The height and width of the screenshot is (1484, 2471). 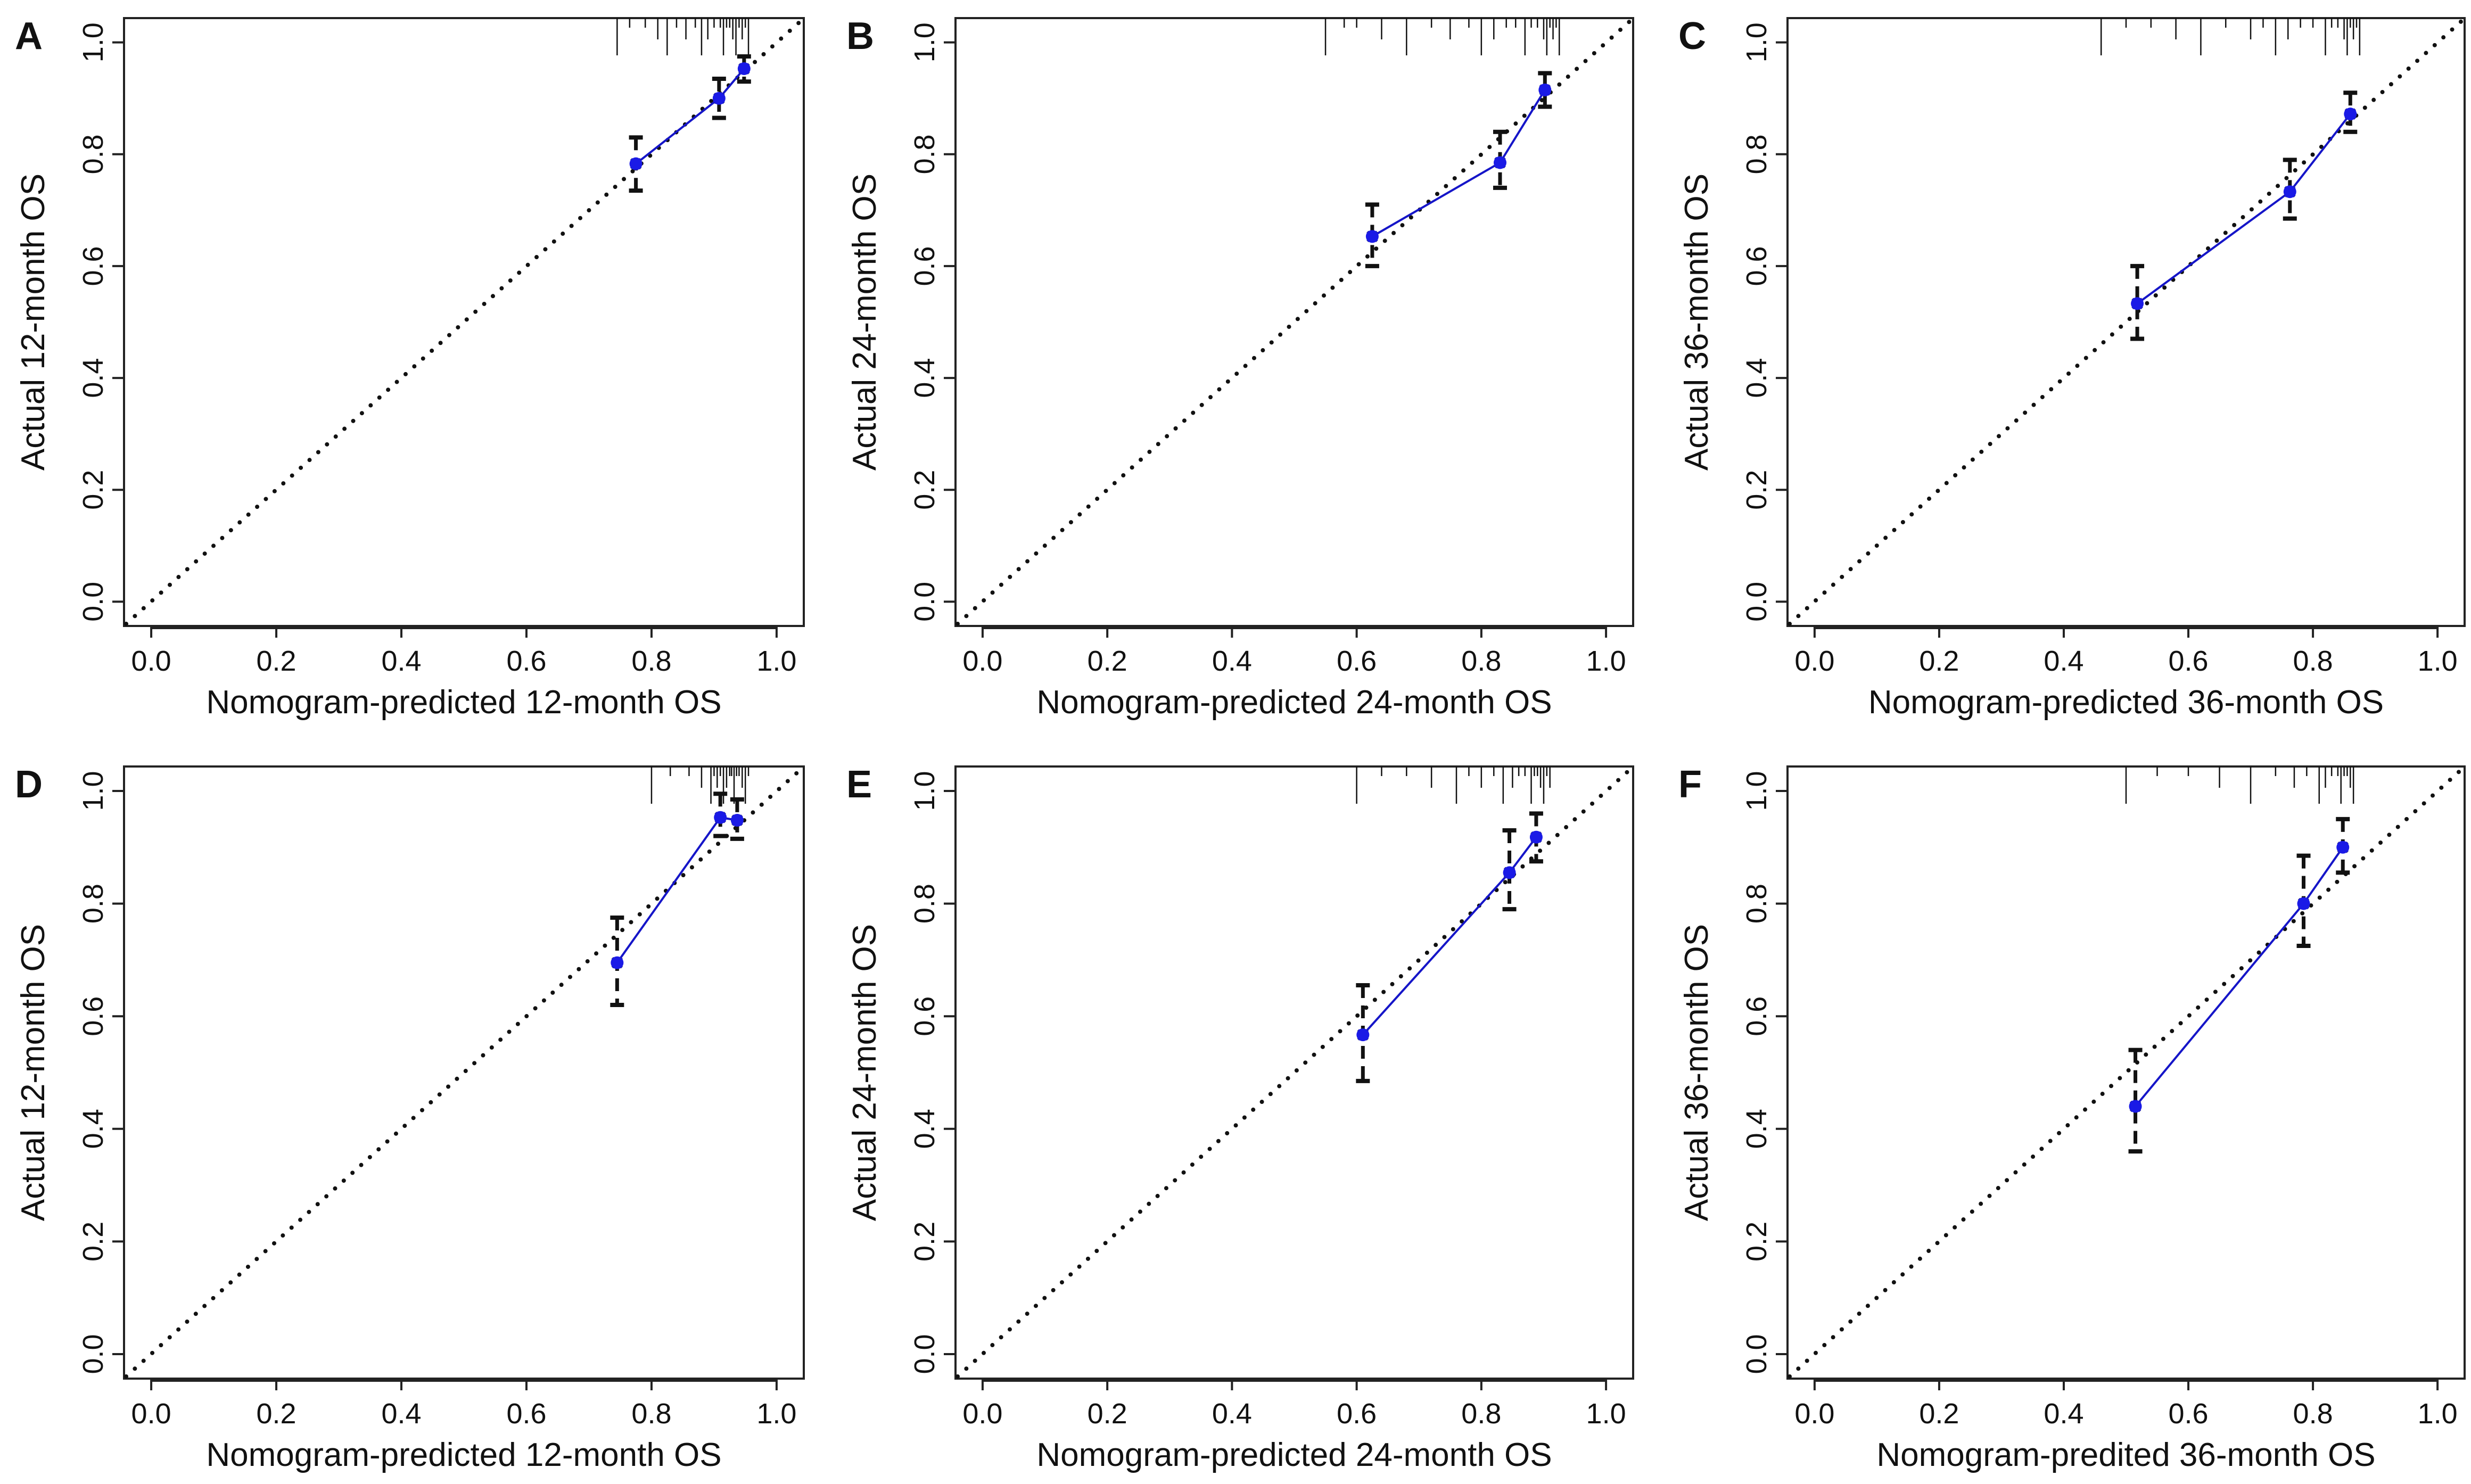 What do you see at coordinates (1692, 36) in the screenshot?
I see `panel-letter: C` at bounding box center [1692, 36].